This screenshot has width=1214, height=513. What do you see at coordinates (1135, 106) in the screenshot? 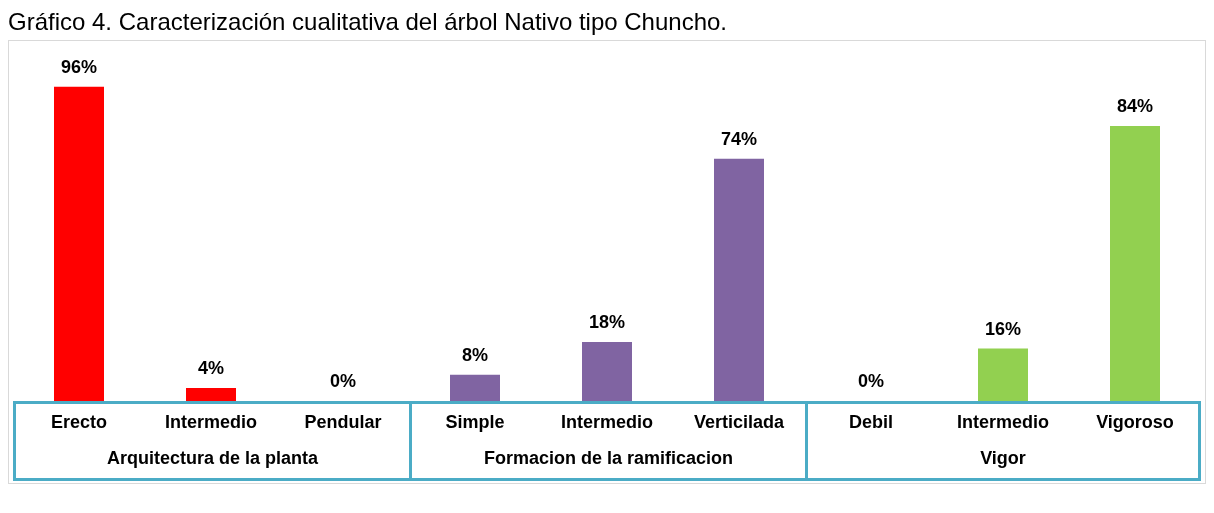
I see `data-label: 84%` at bounding box center [1135, 106].